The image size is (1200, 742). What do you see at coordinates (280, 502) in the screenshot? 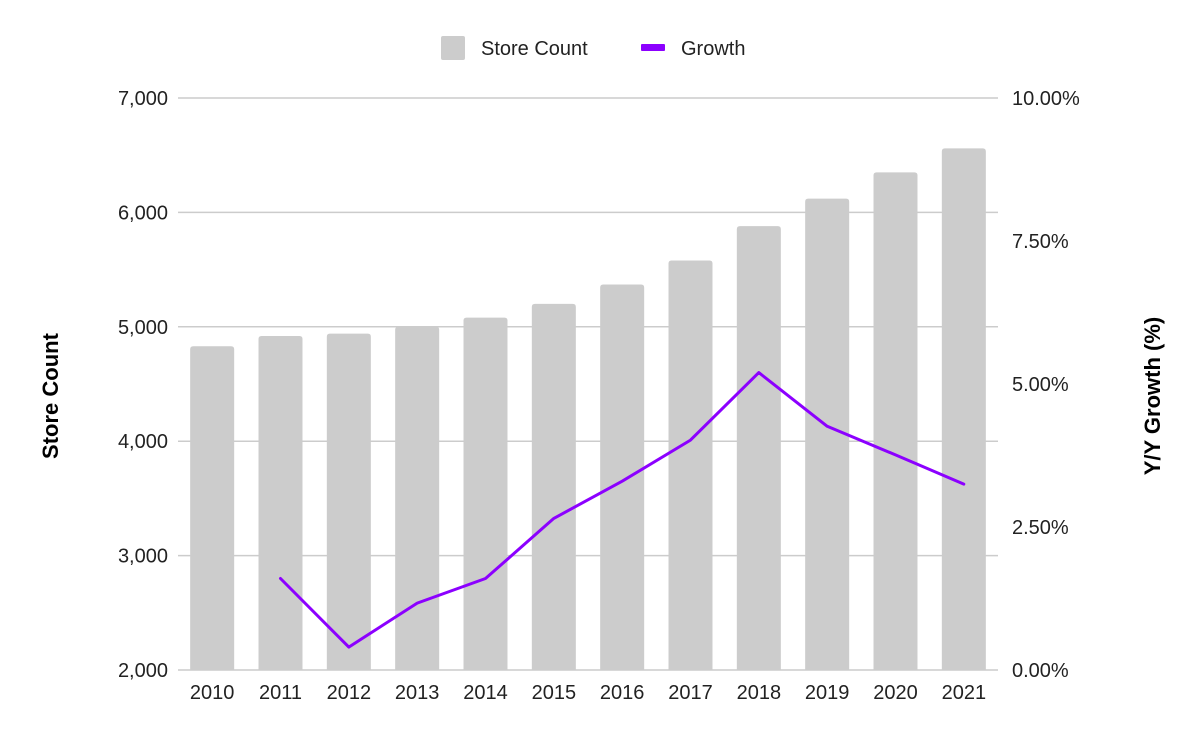
I see `bar-2011` at bounding box center [280, 502].